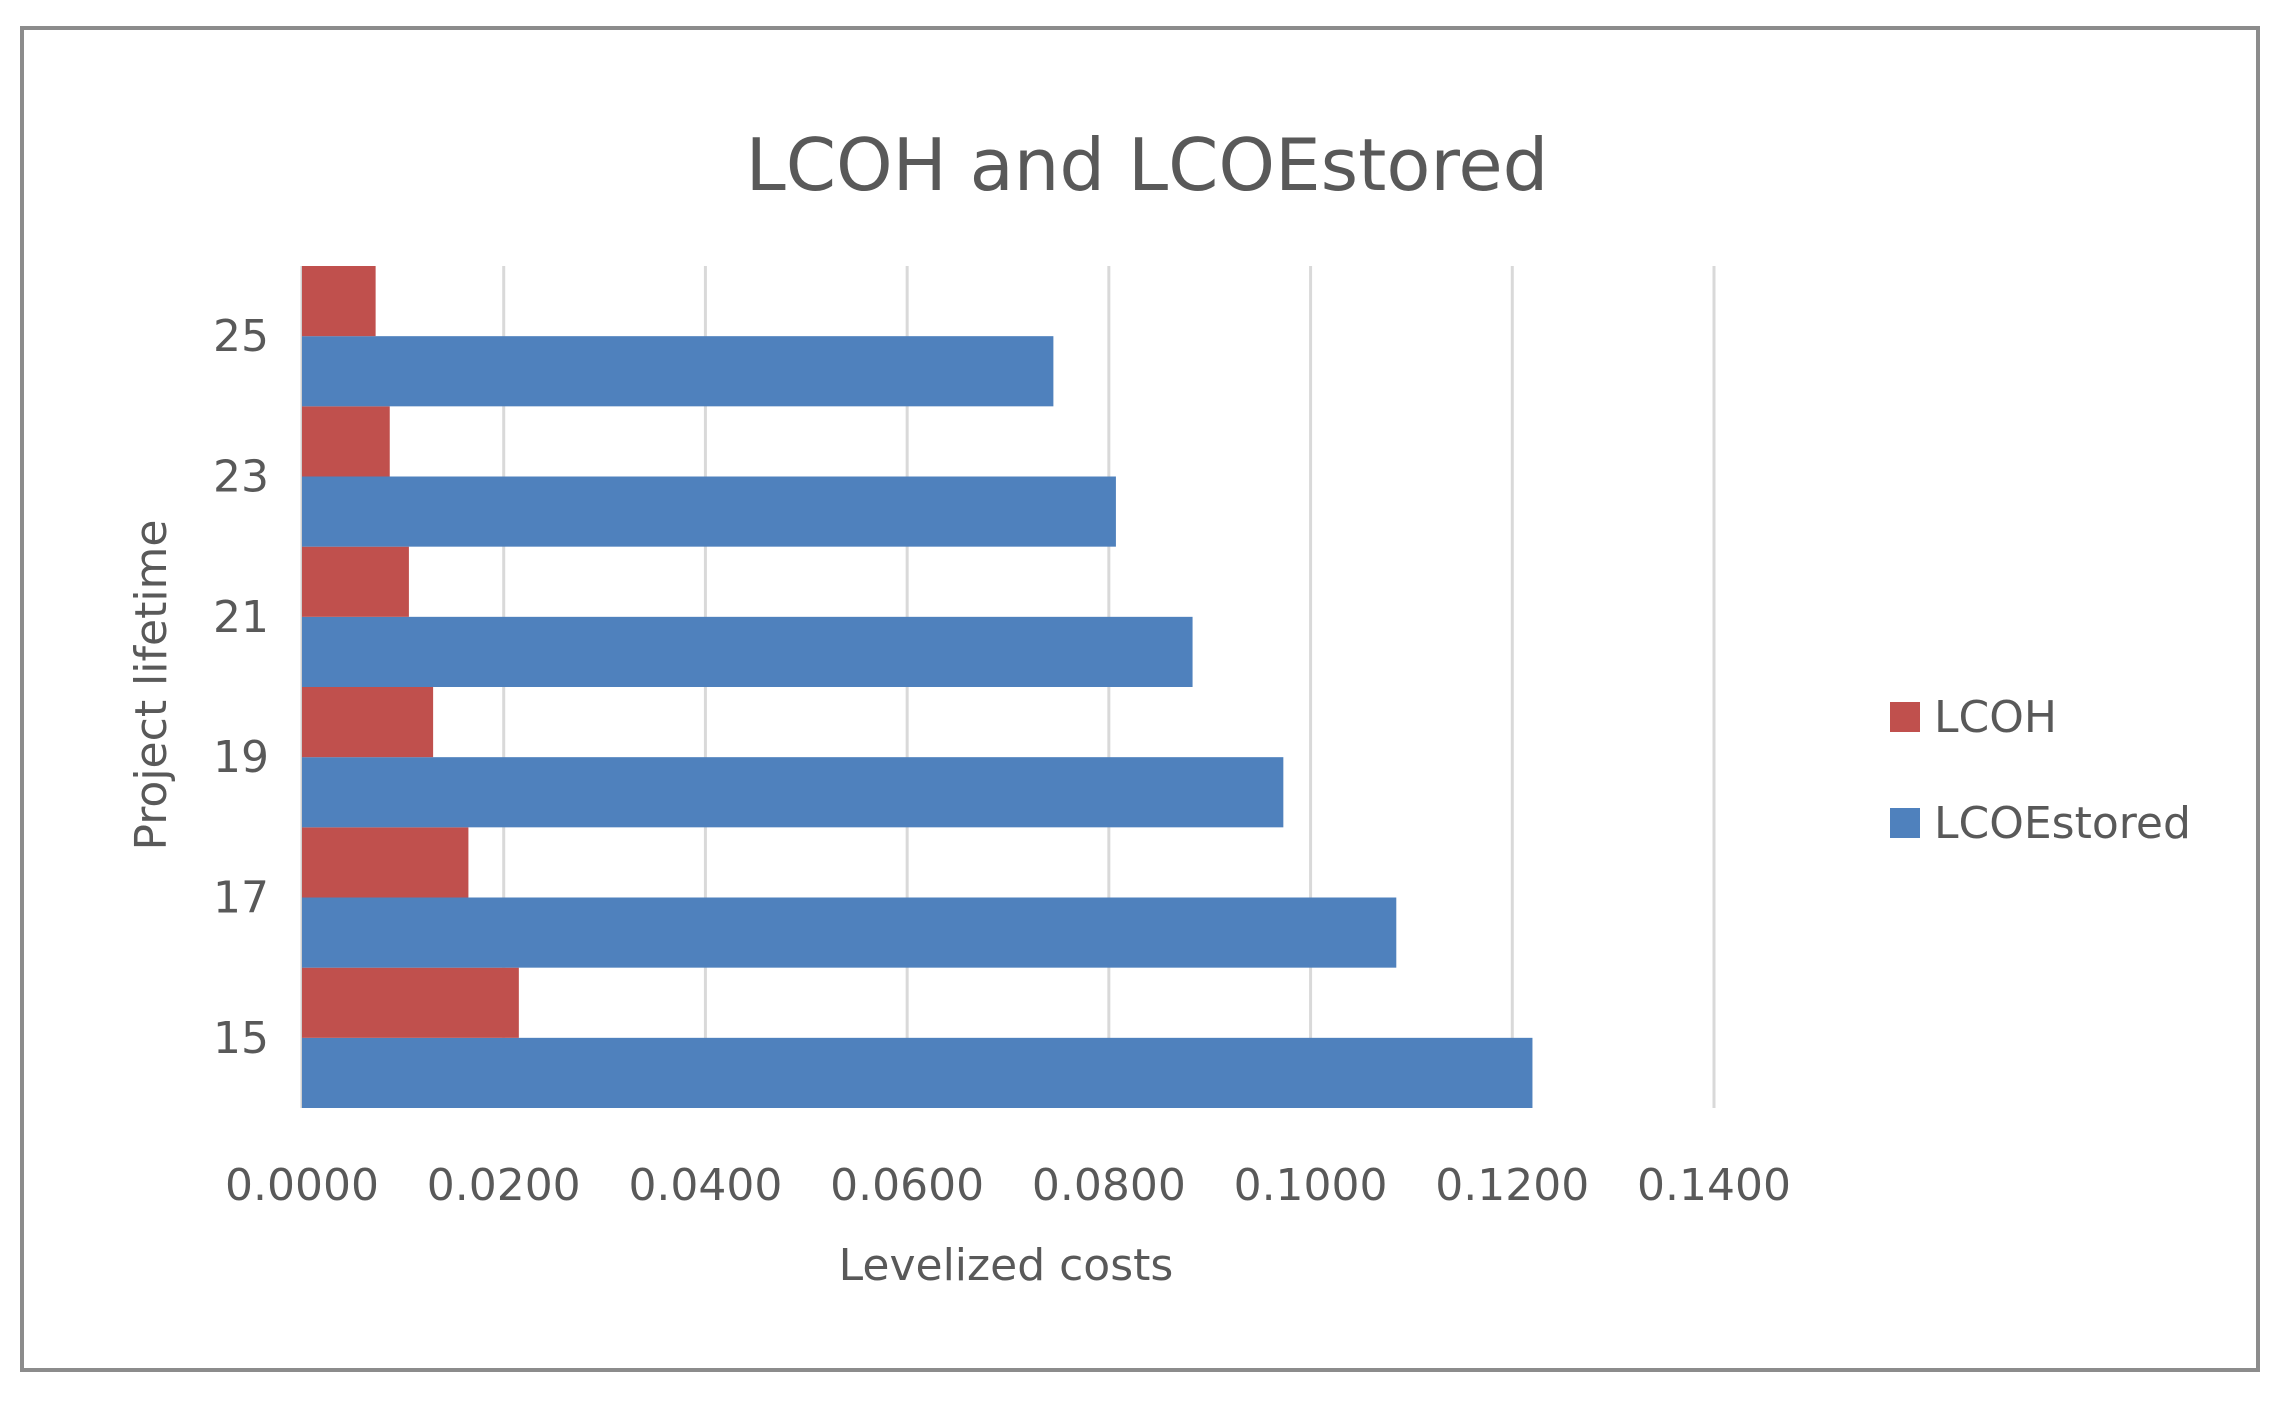 This screenshot has width=2283, height=1401. What do you see at coordinates (1995, 717) in the screenshot?
I see `legend-label-lcoh: LCOH` at bounding box center [1995, 717].